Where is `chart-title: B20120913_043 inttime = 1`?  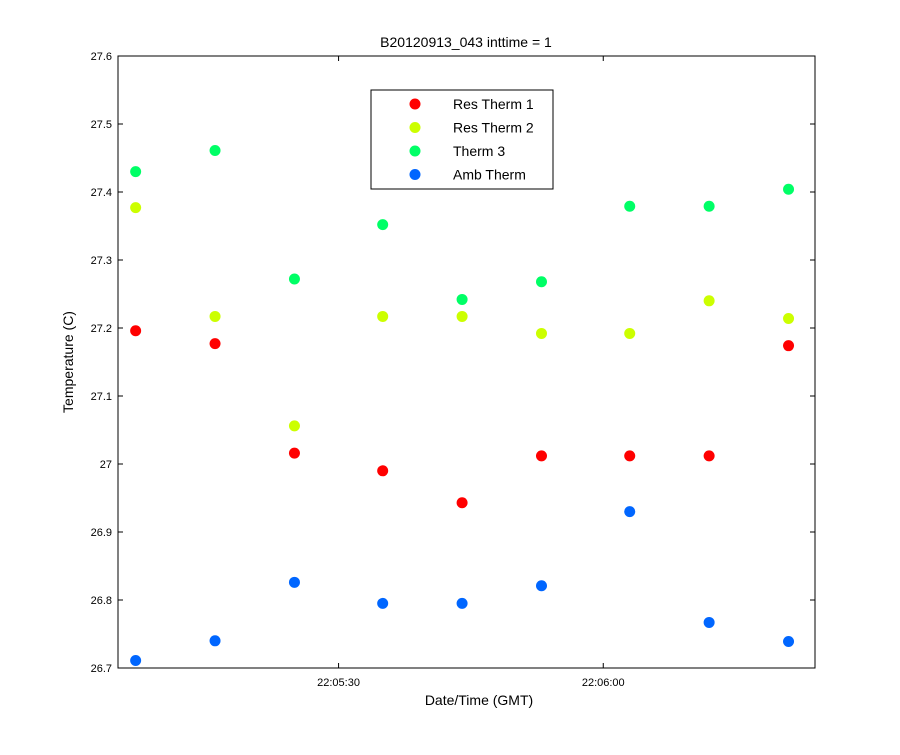
chart-title: B20120913_043 inttime = 1 is located at coordinates (466, 42).